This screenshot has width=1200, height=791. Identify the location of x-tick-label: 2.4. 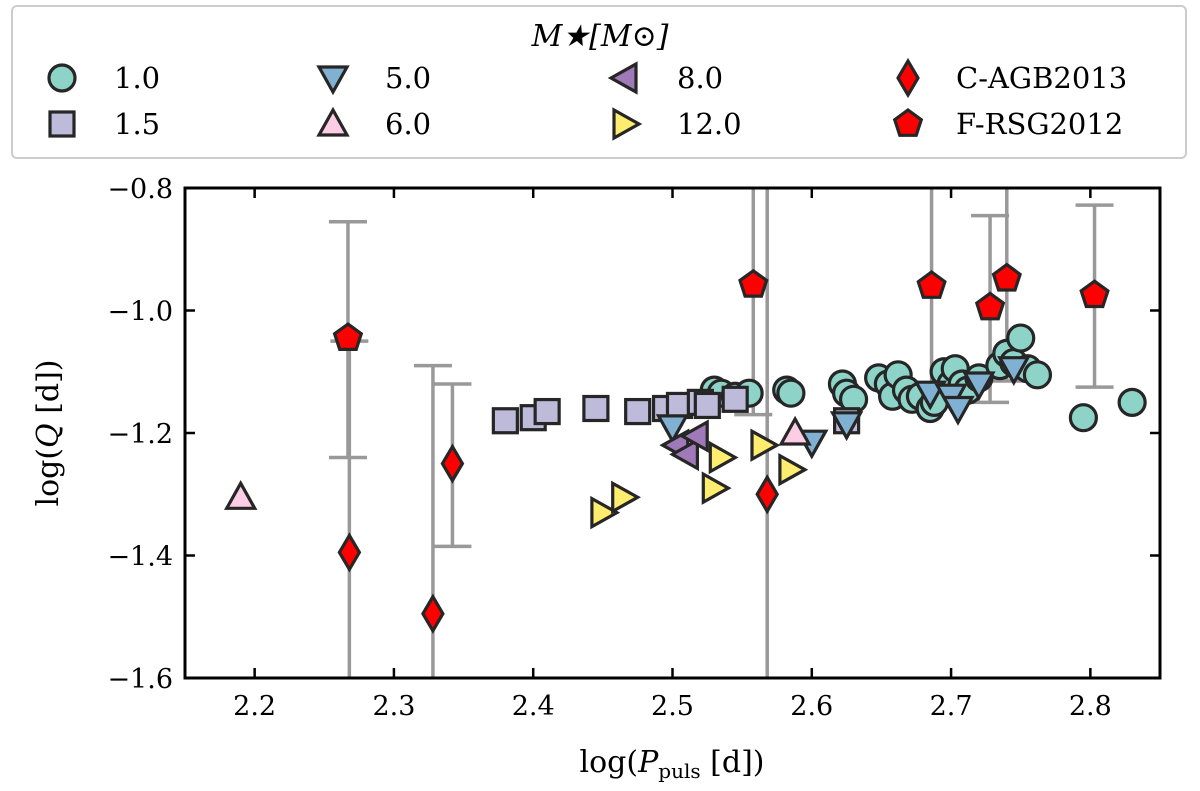
(533, 706).